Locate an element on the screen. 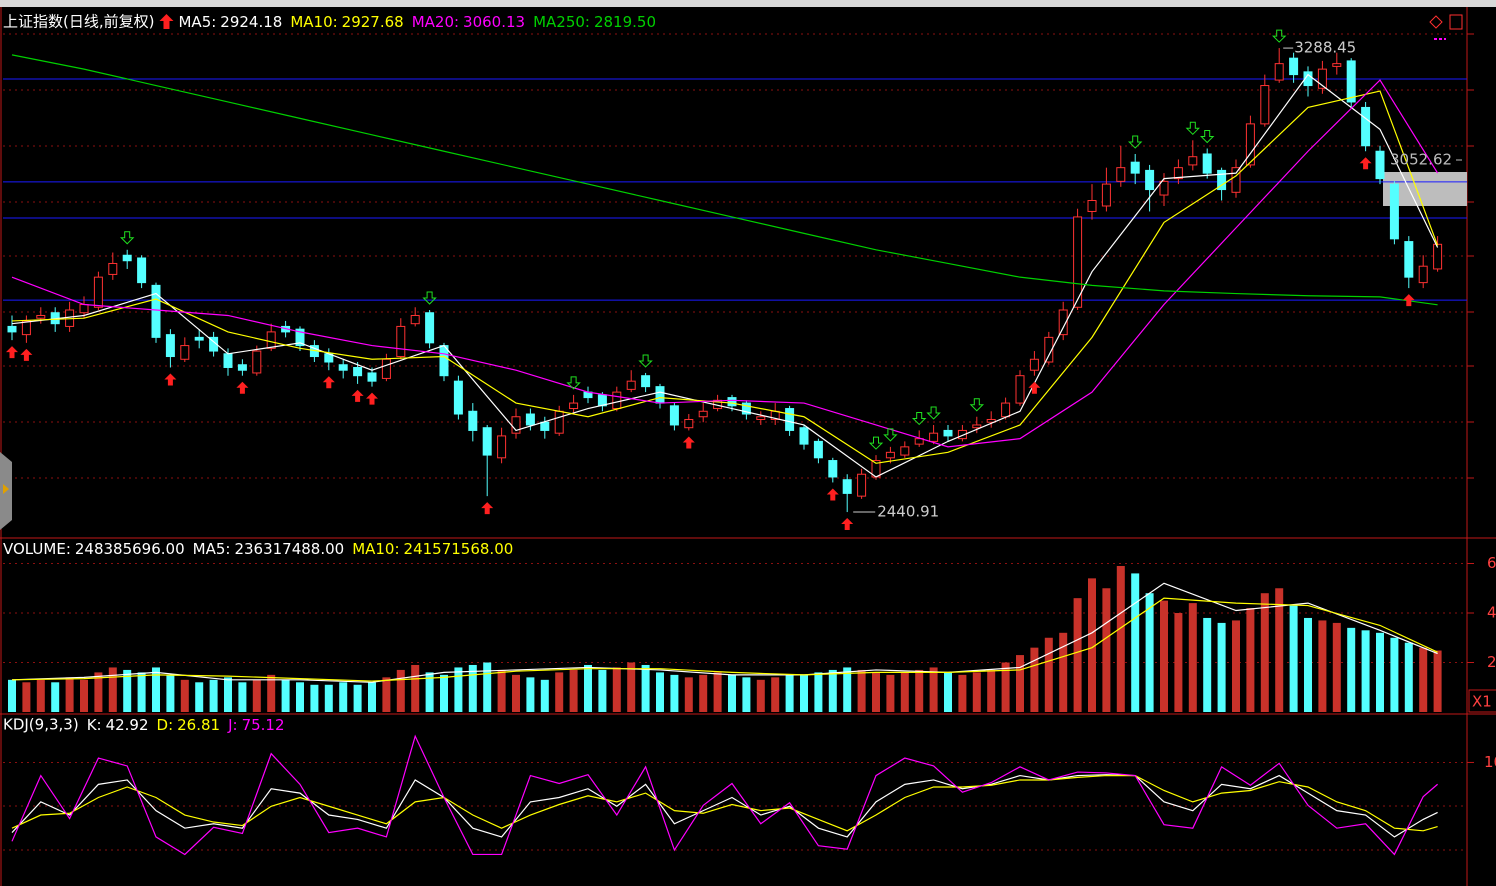 The height and width of the screenshot is (886, 1496). chart-title: 上证指数(日线,前复权) is located at coordinates (78, 22).